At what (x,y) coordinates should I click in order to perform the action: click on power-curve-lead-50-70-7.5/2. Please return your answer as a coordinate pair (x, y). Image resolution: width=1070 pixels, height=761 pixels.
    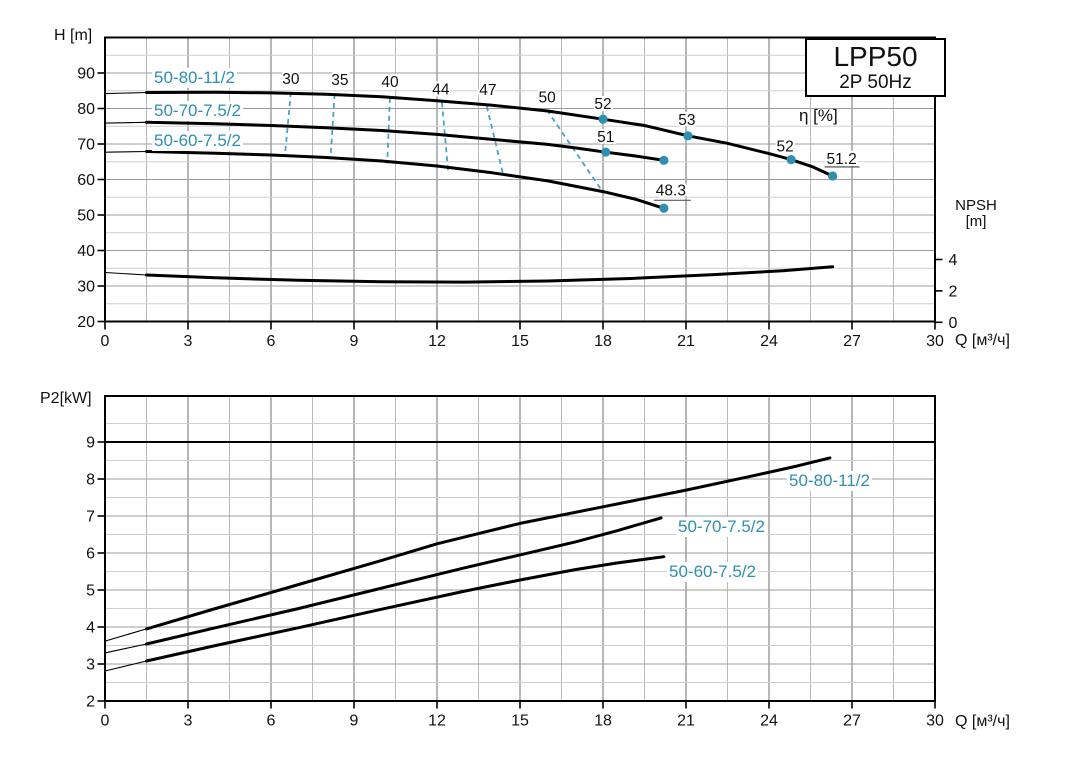
    Looking at the image, I should click on (126, 648).